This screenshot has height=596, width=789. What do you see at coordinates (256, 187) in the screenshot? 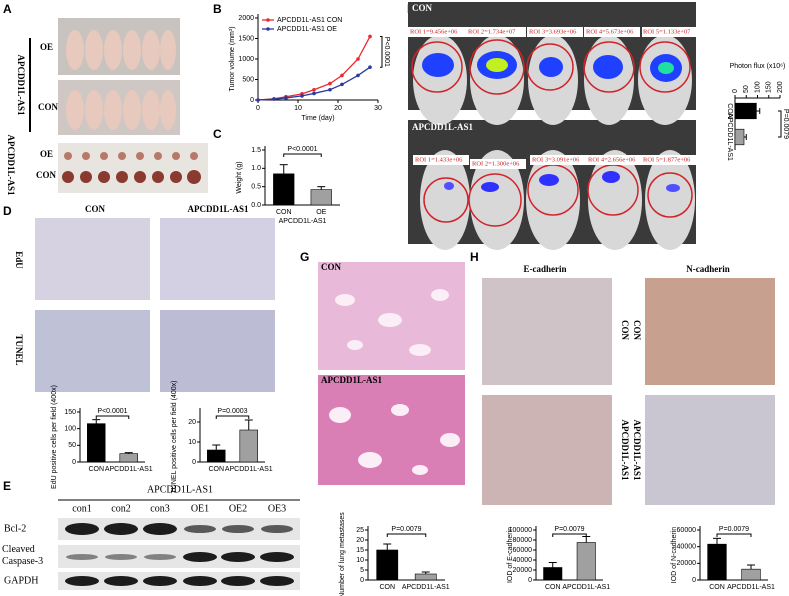
I see `y-tick-label: 0.5` at bounding box center [256, 187].